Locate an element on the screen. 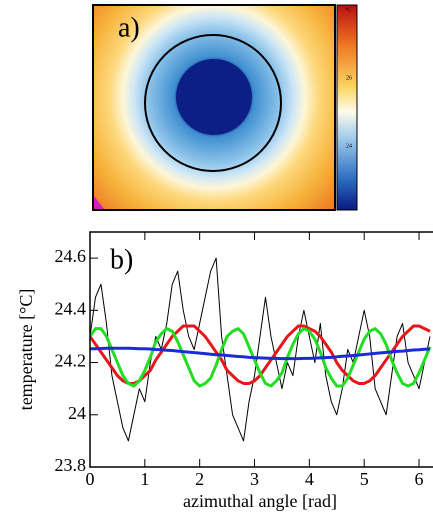 The width and height of the screenshot is (433, 517). y-tick-label: 24.4 is located at coordinates (71, 308).